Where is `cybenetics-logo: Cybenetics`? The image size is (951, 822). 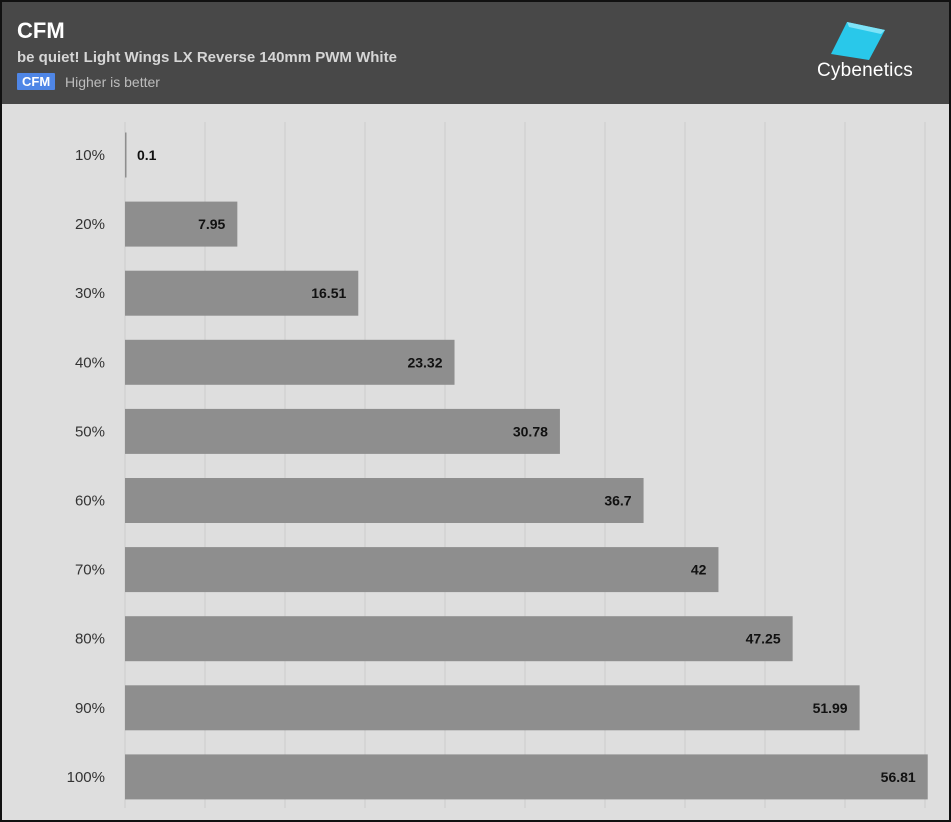
cybenetics-logo: Cybenetics is located at coordinates (869, 53).